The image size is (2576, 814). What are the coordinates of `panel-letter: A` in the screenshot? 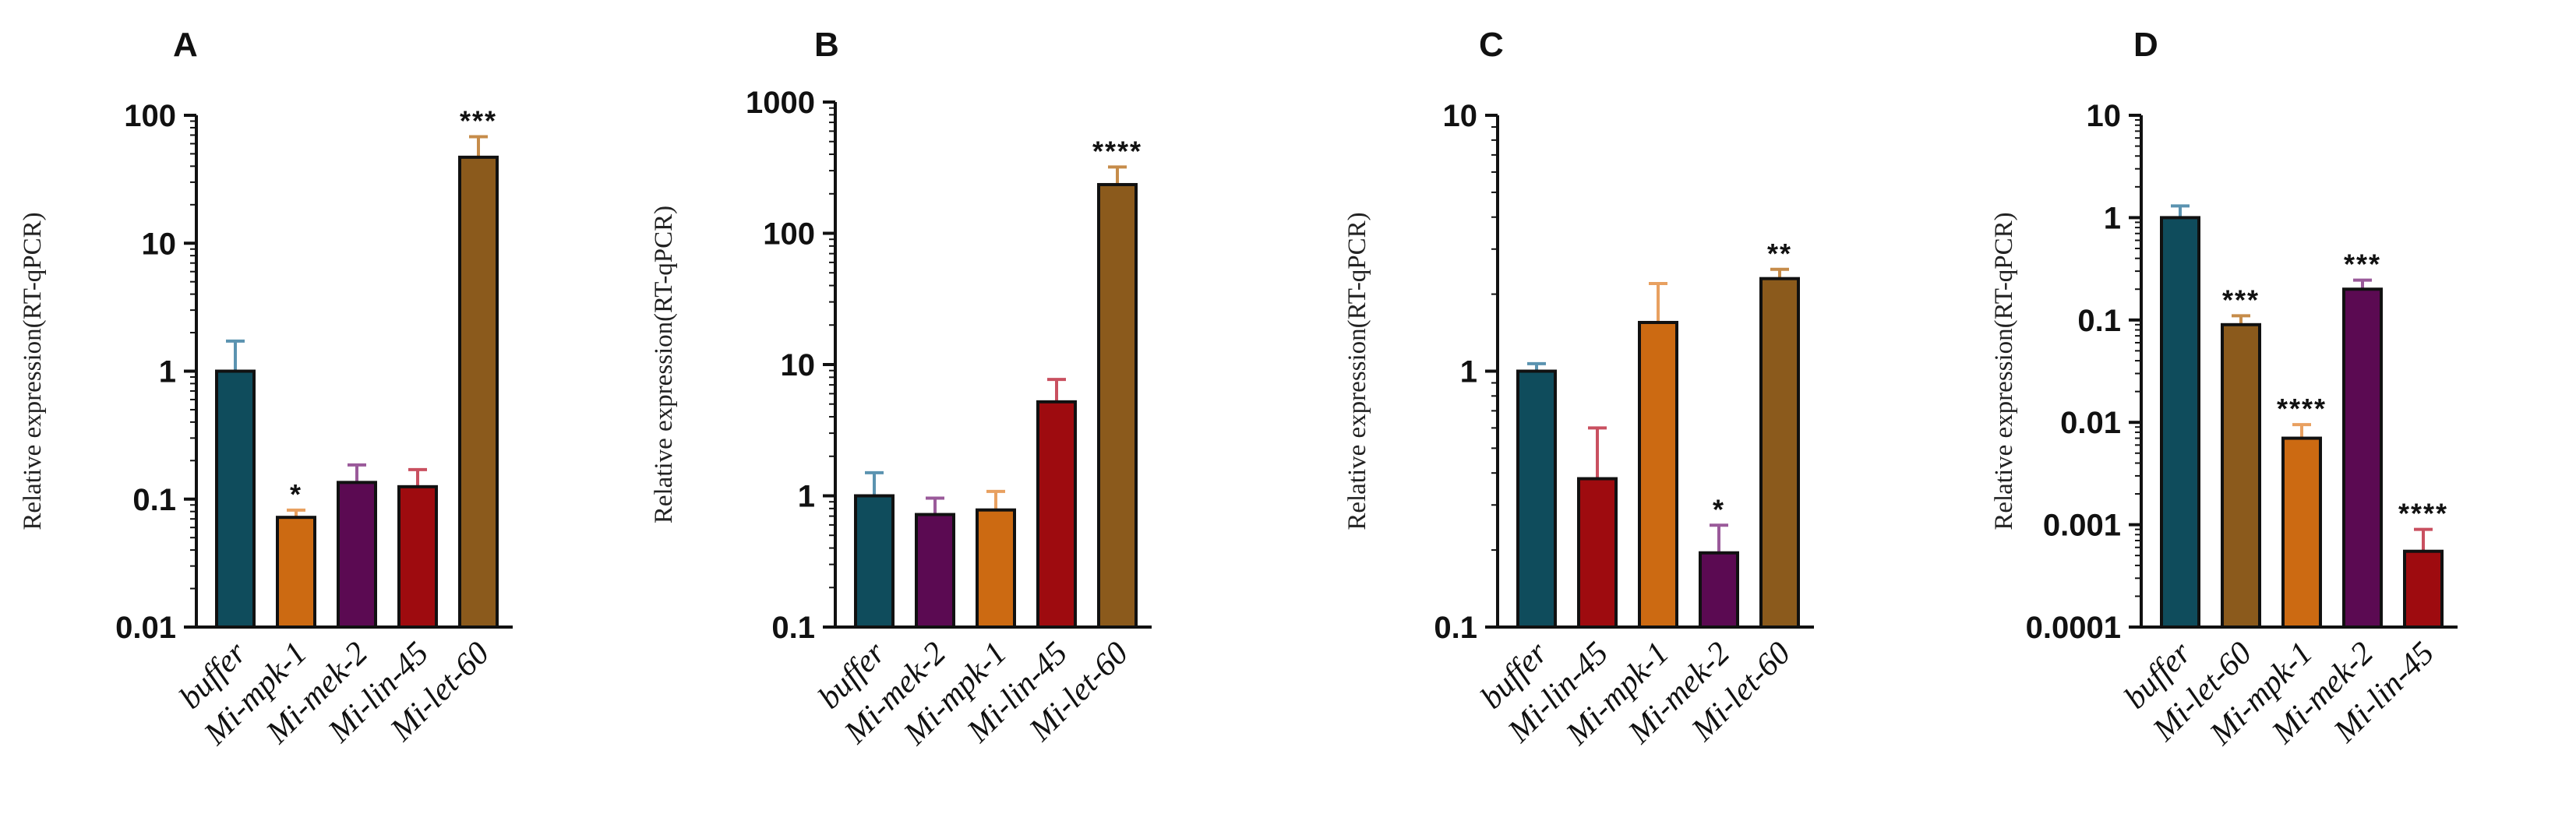 It's located at (185, 45).